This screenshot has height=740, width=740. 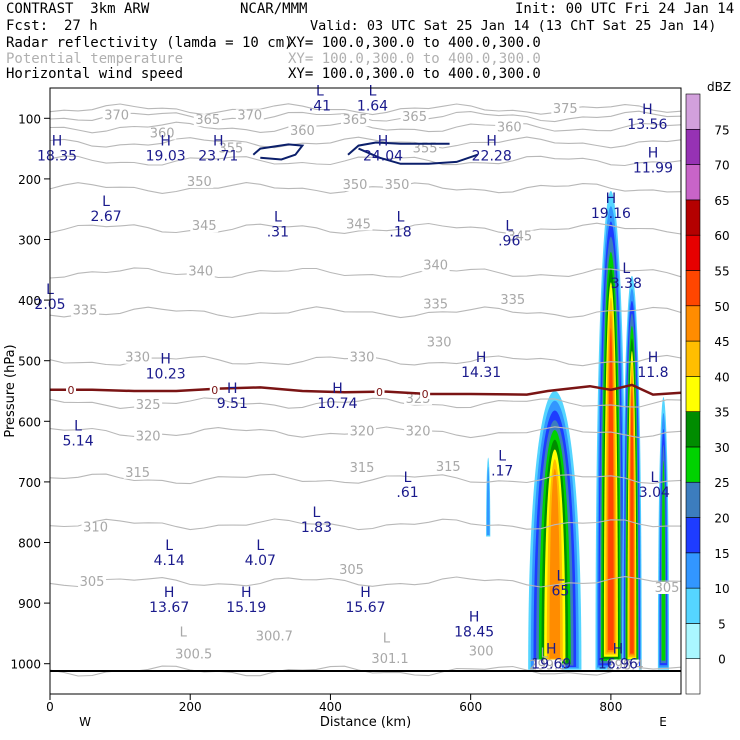 I want to click on x-axis-label: Distance (km), so click(x=365, y=722).